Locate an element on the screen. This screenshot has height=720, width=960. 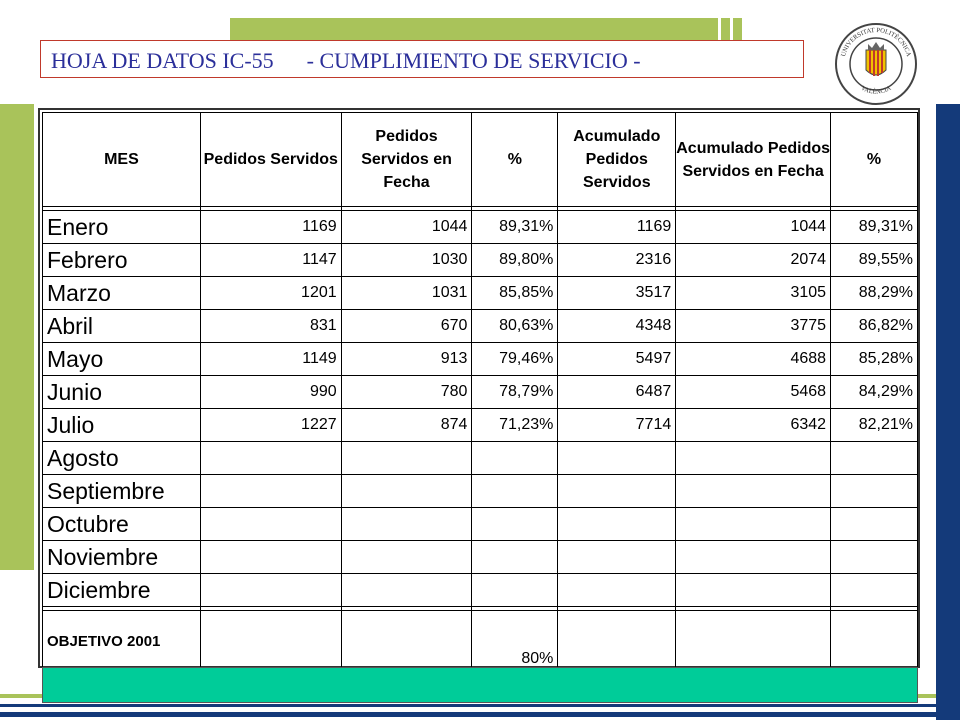
header-pedidos-servidos: Pedidos Servidos is located at coordinates (270, 159).